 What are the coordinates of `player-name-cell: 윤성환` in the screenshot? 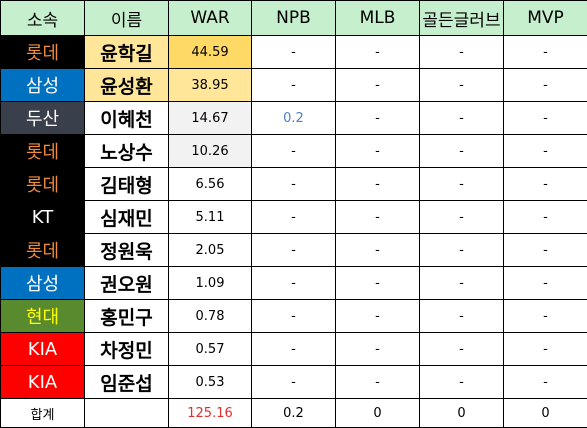 It's located at (127, 85).